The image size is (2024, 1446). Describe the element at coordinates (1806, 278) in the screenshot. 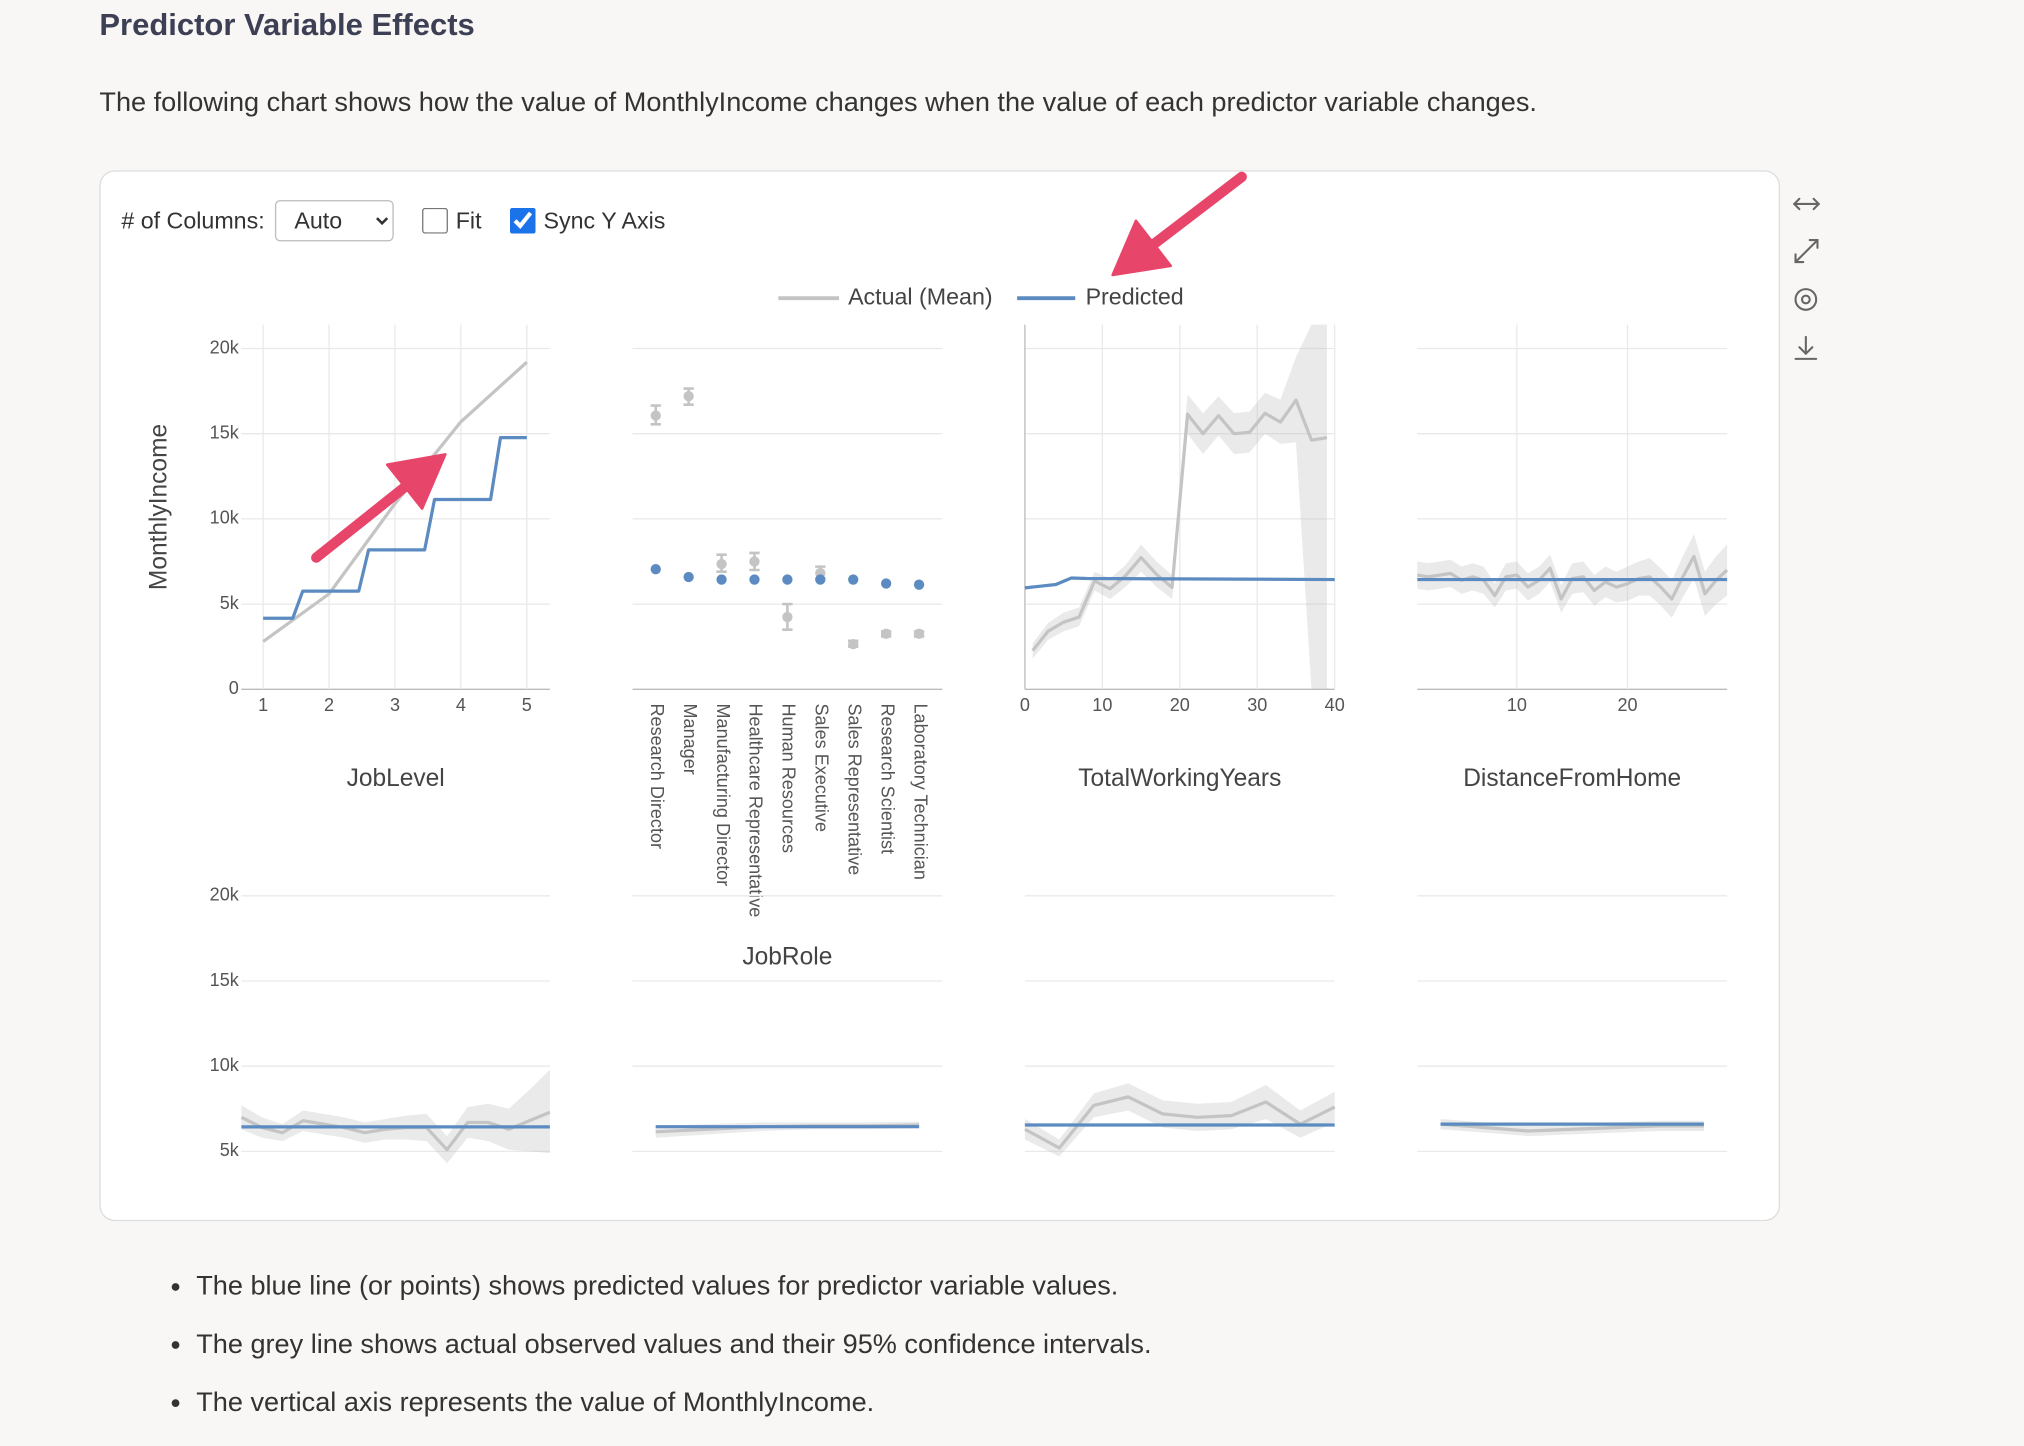

I see `toolbar-icons` at that location.